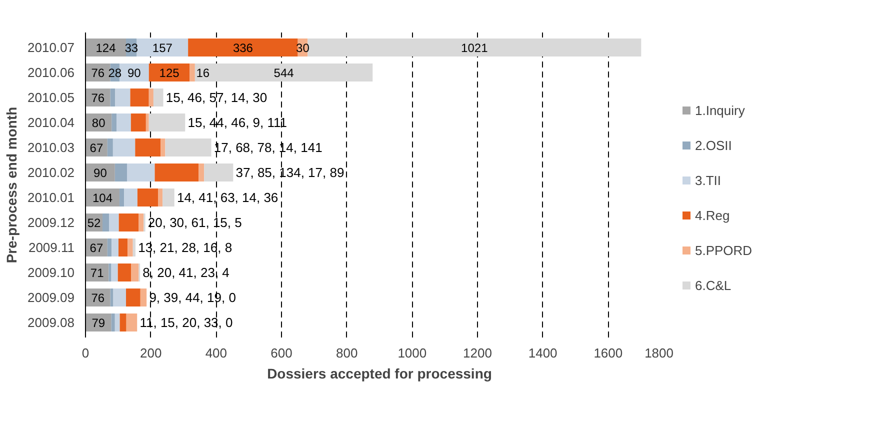 Image resolution: width=879 pixels, height=431 pixels. I want to click on y-tick-label: 2010.05, so click(51, 97).